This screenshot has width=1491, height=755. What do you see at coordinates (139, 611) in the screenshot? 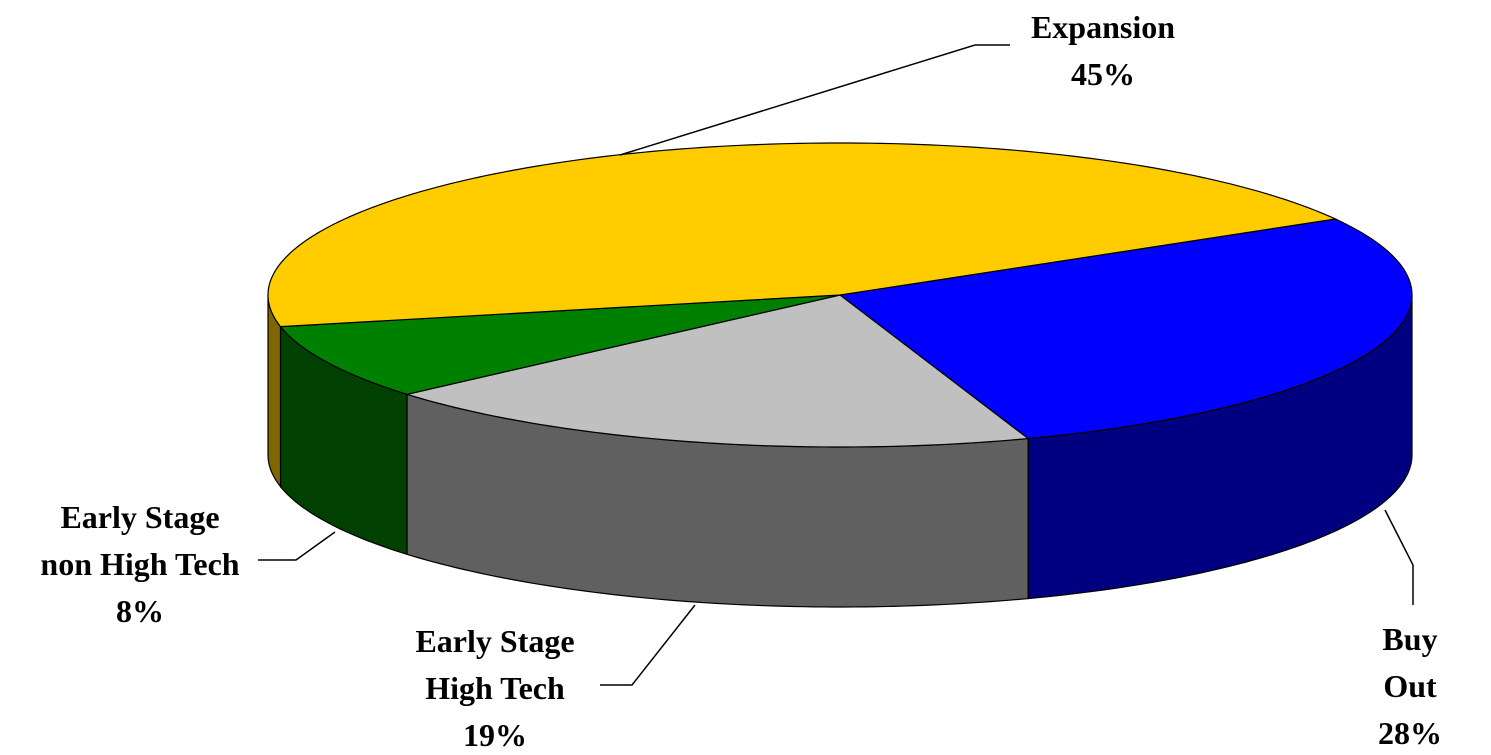
I see `value-label: 8%` at bounding box center [139, 611].